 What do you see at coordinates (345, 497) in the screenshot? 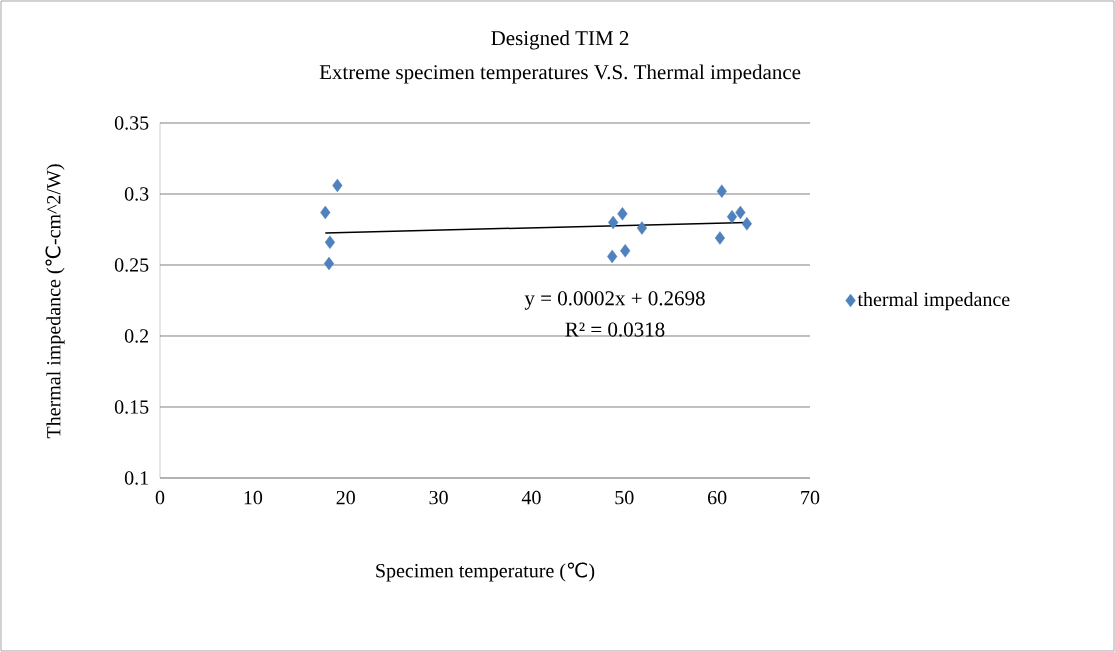
I see `x-tick-label: 20` at bounding box center [345, 497].